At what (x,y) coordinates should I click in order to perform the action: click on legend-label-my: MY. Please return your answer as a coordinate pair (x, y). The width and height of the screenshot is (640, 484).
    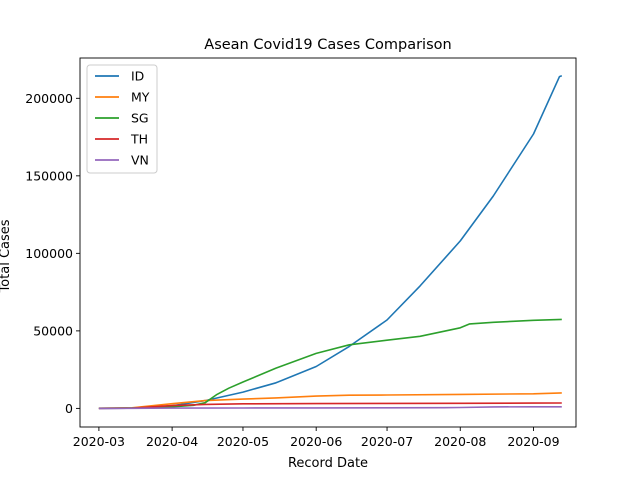
    Looking at the image, I should click on (140, 97).